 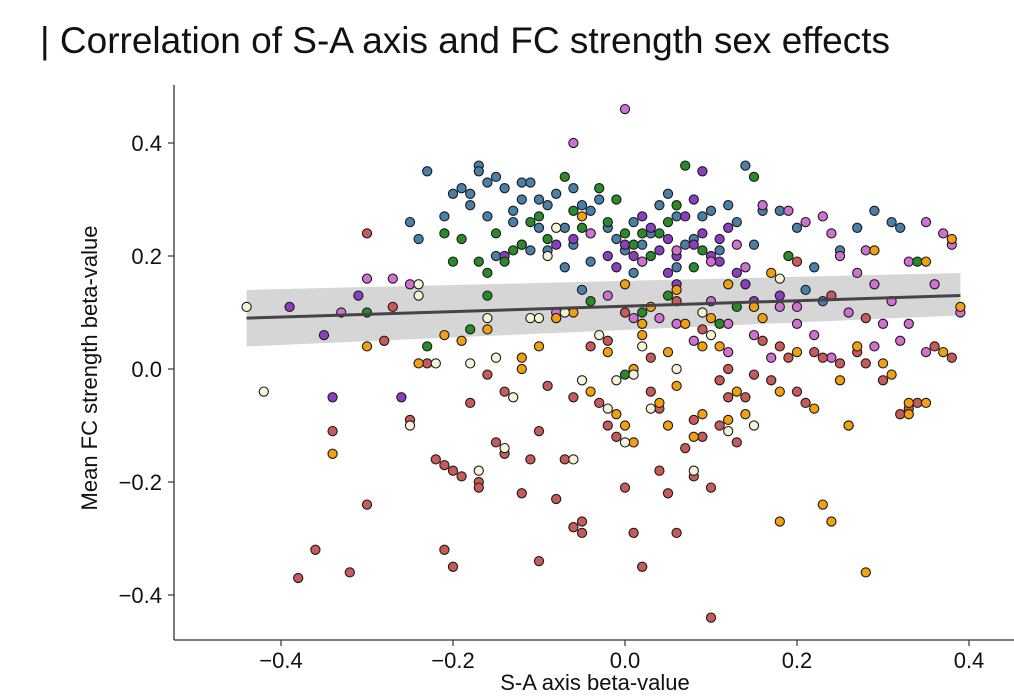 I want to click on x-tick-label: −0.2, so click(x=452, y=660).